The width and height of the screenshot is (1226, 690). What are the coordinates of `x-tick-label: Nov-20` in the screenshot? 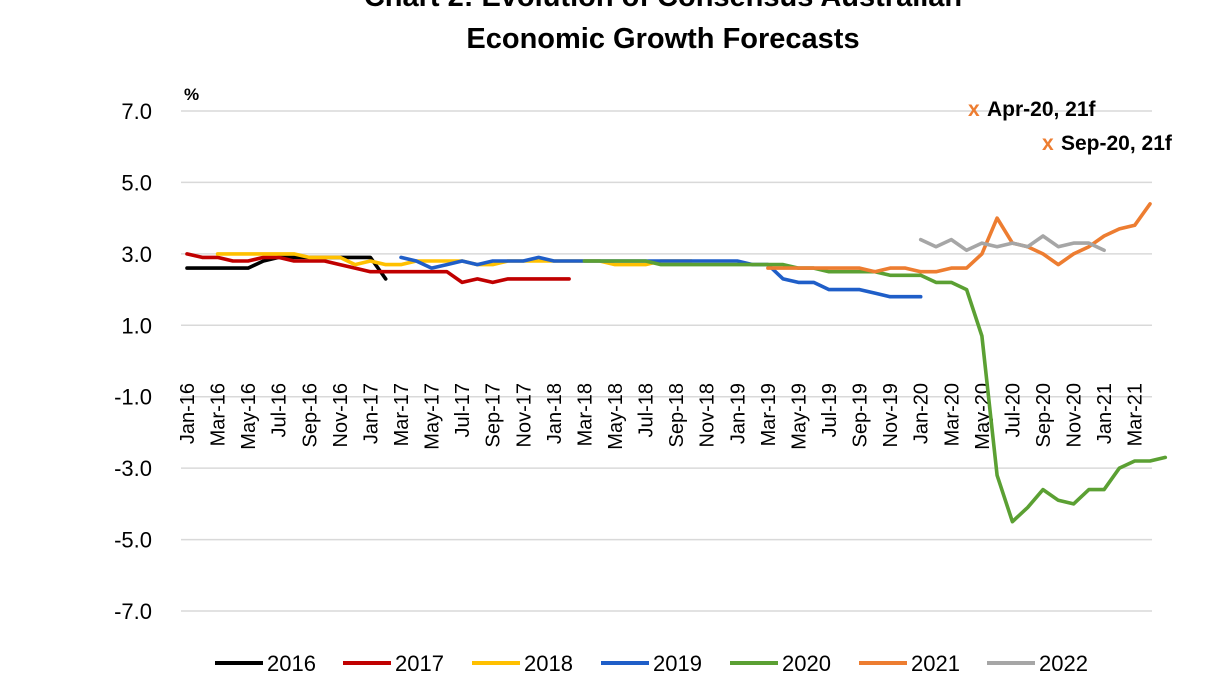 It's located at (1075, 415).